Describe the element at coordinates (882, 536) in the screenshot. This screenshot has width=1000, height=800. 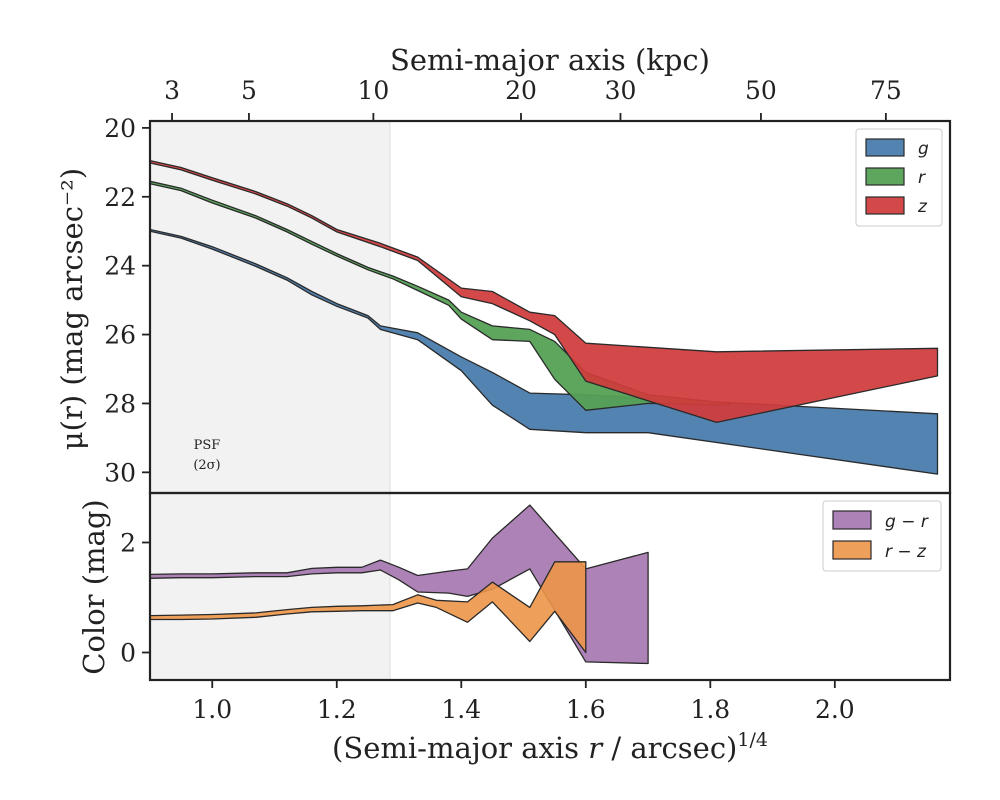
I see `legend: g − r r − z` at that location.